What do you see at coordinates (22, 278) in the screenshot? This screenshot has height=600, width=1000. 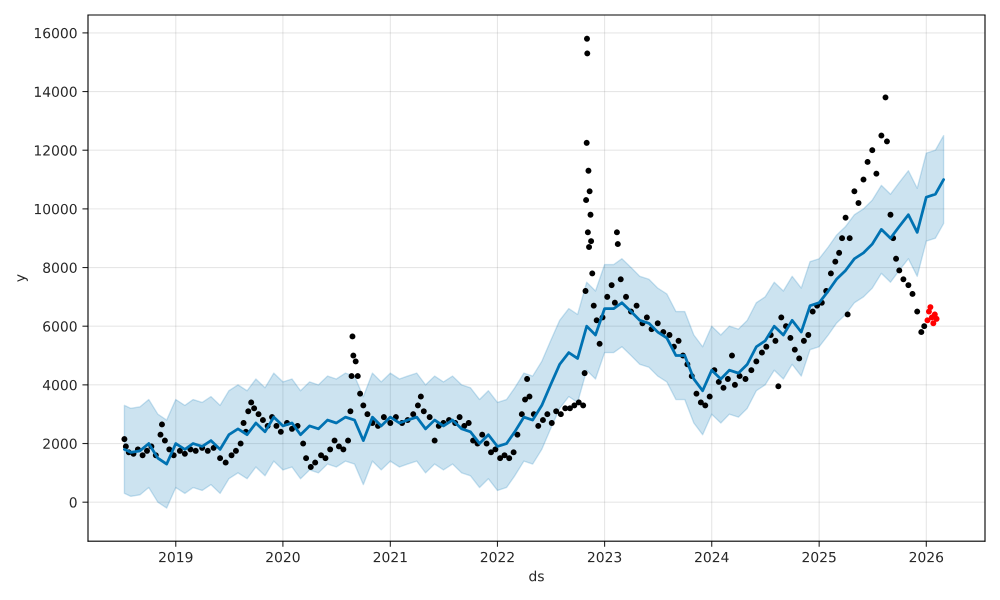 I see `y-axis-title: y` at bounding box center [22, 278].